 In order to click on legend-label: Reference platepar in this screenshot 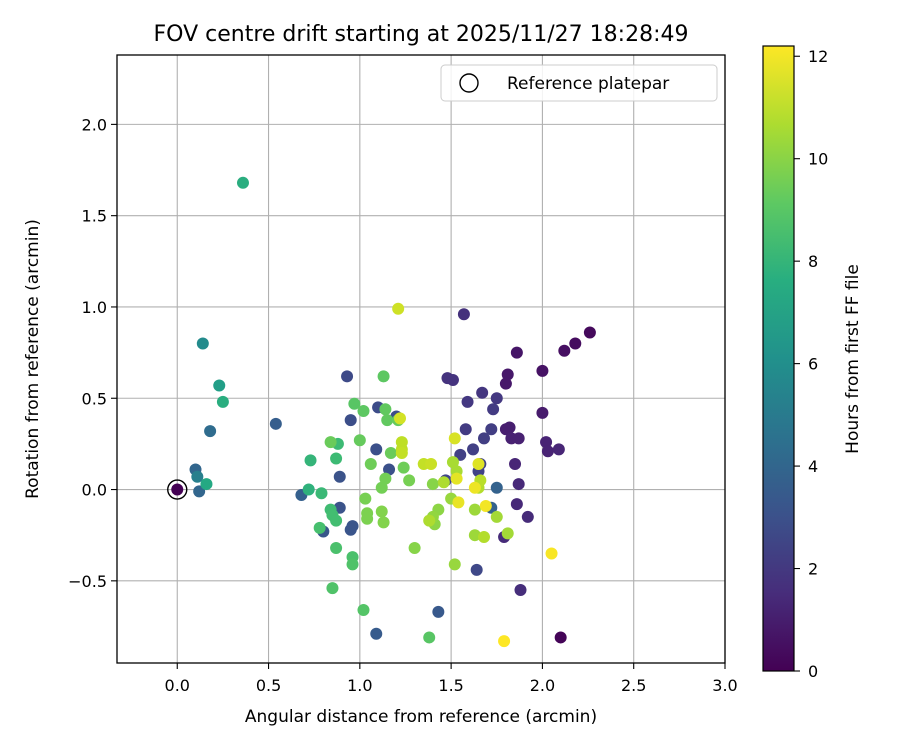, I will do `click(588, 84)`.